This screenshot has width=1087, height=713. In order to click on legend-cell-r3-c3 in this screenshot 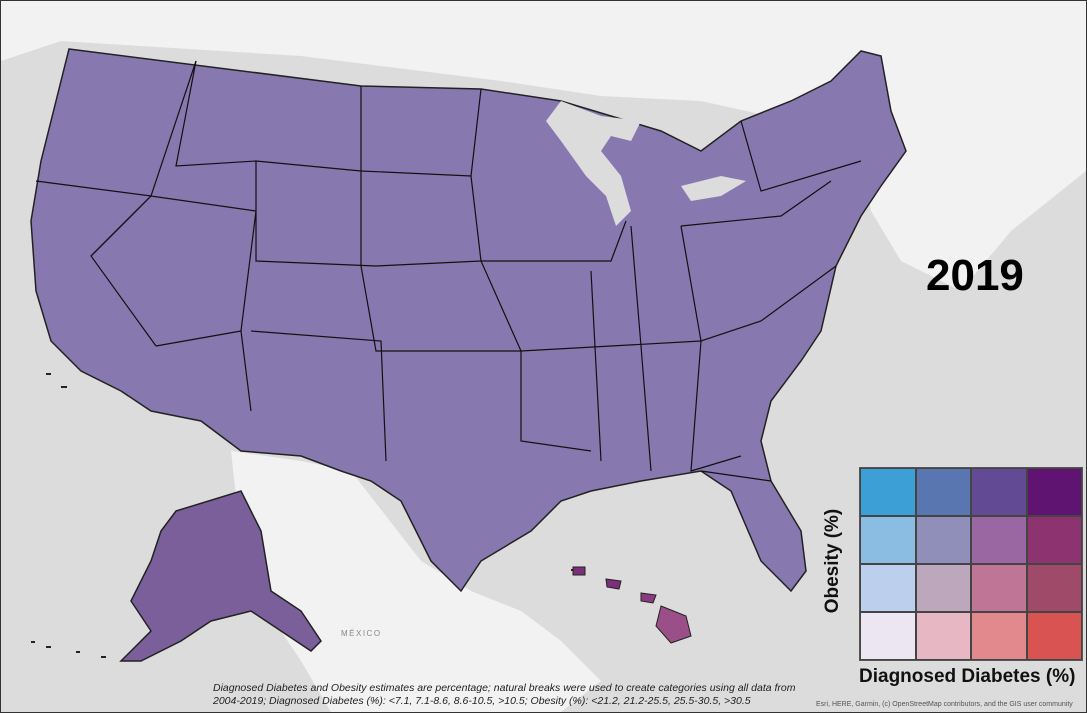, I will do `click(1054, 636)`.